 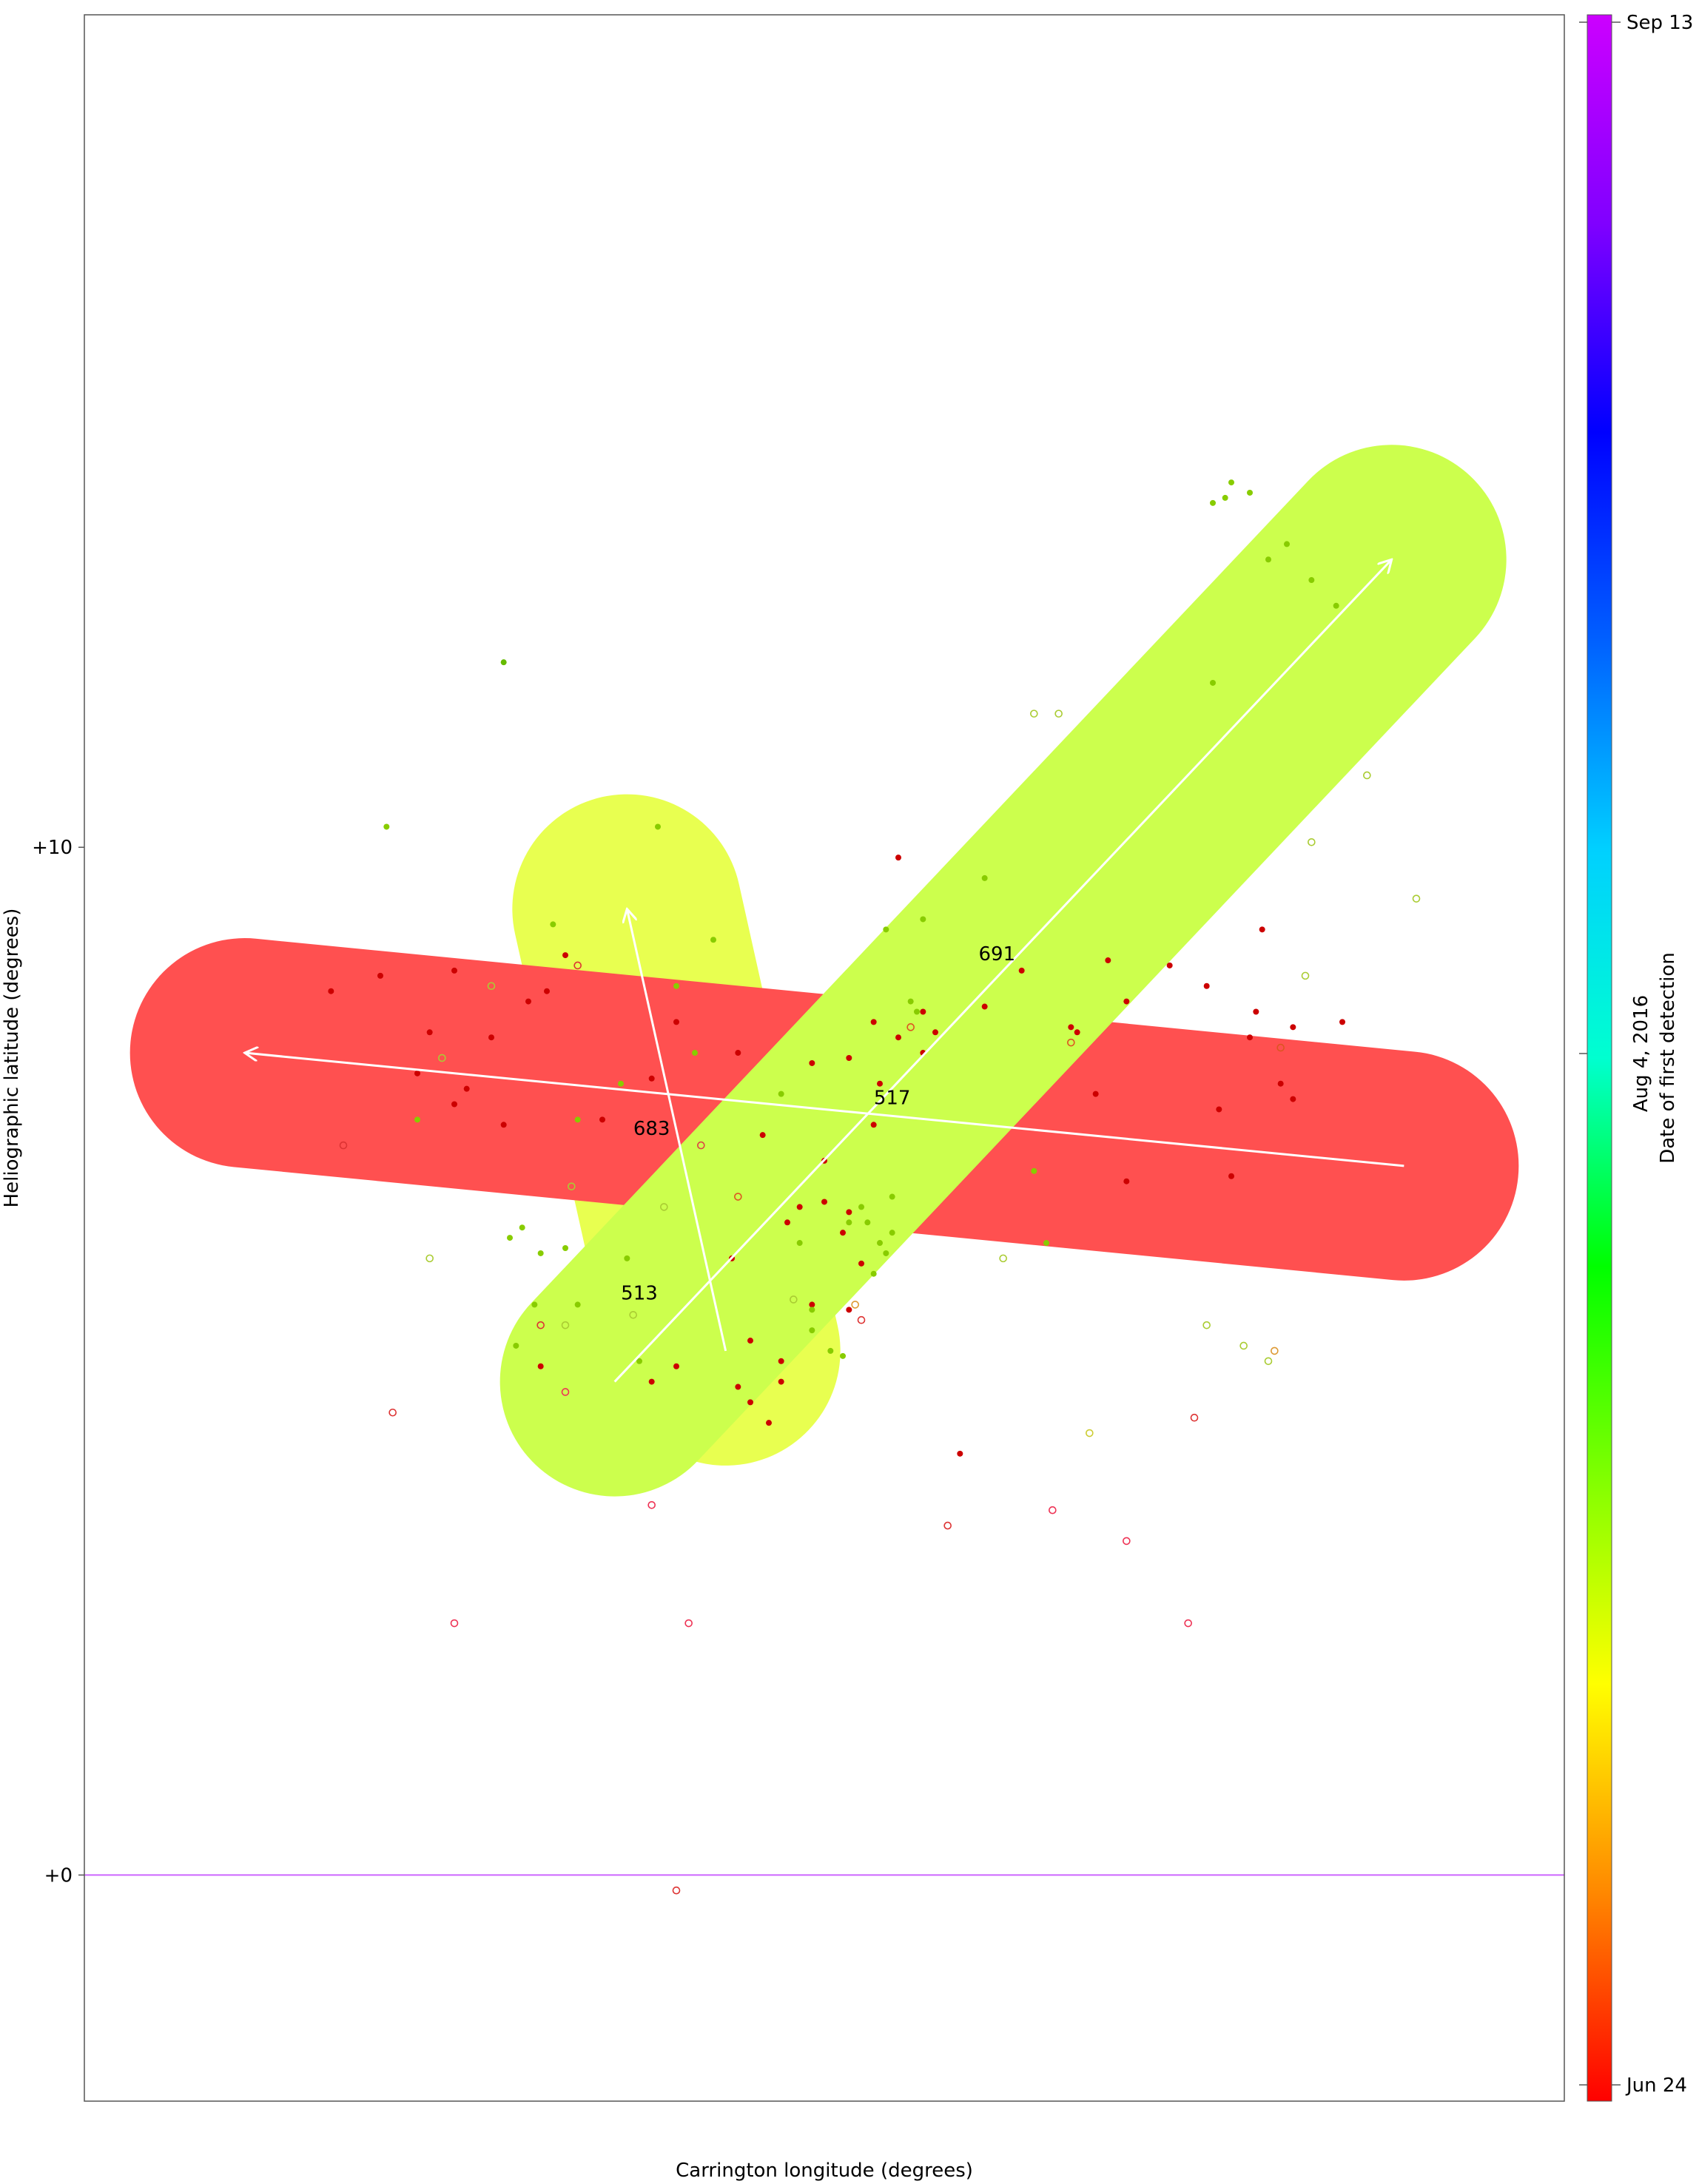 What do you see at coordinates (12, 1058) in the screenshot?
I see `y-axis-label: Heliographic latitude (degrees)` at bounding box center [12, 1058].